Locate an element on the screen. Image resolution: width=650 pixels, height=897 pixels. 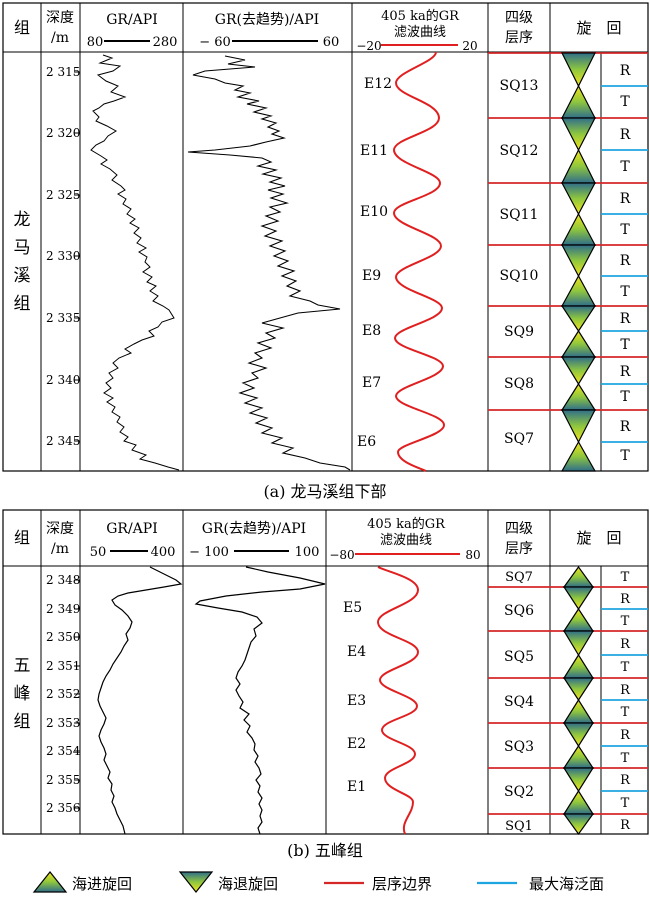
e-label: E5 is located at coordinates (352, 608).